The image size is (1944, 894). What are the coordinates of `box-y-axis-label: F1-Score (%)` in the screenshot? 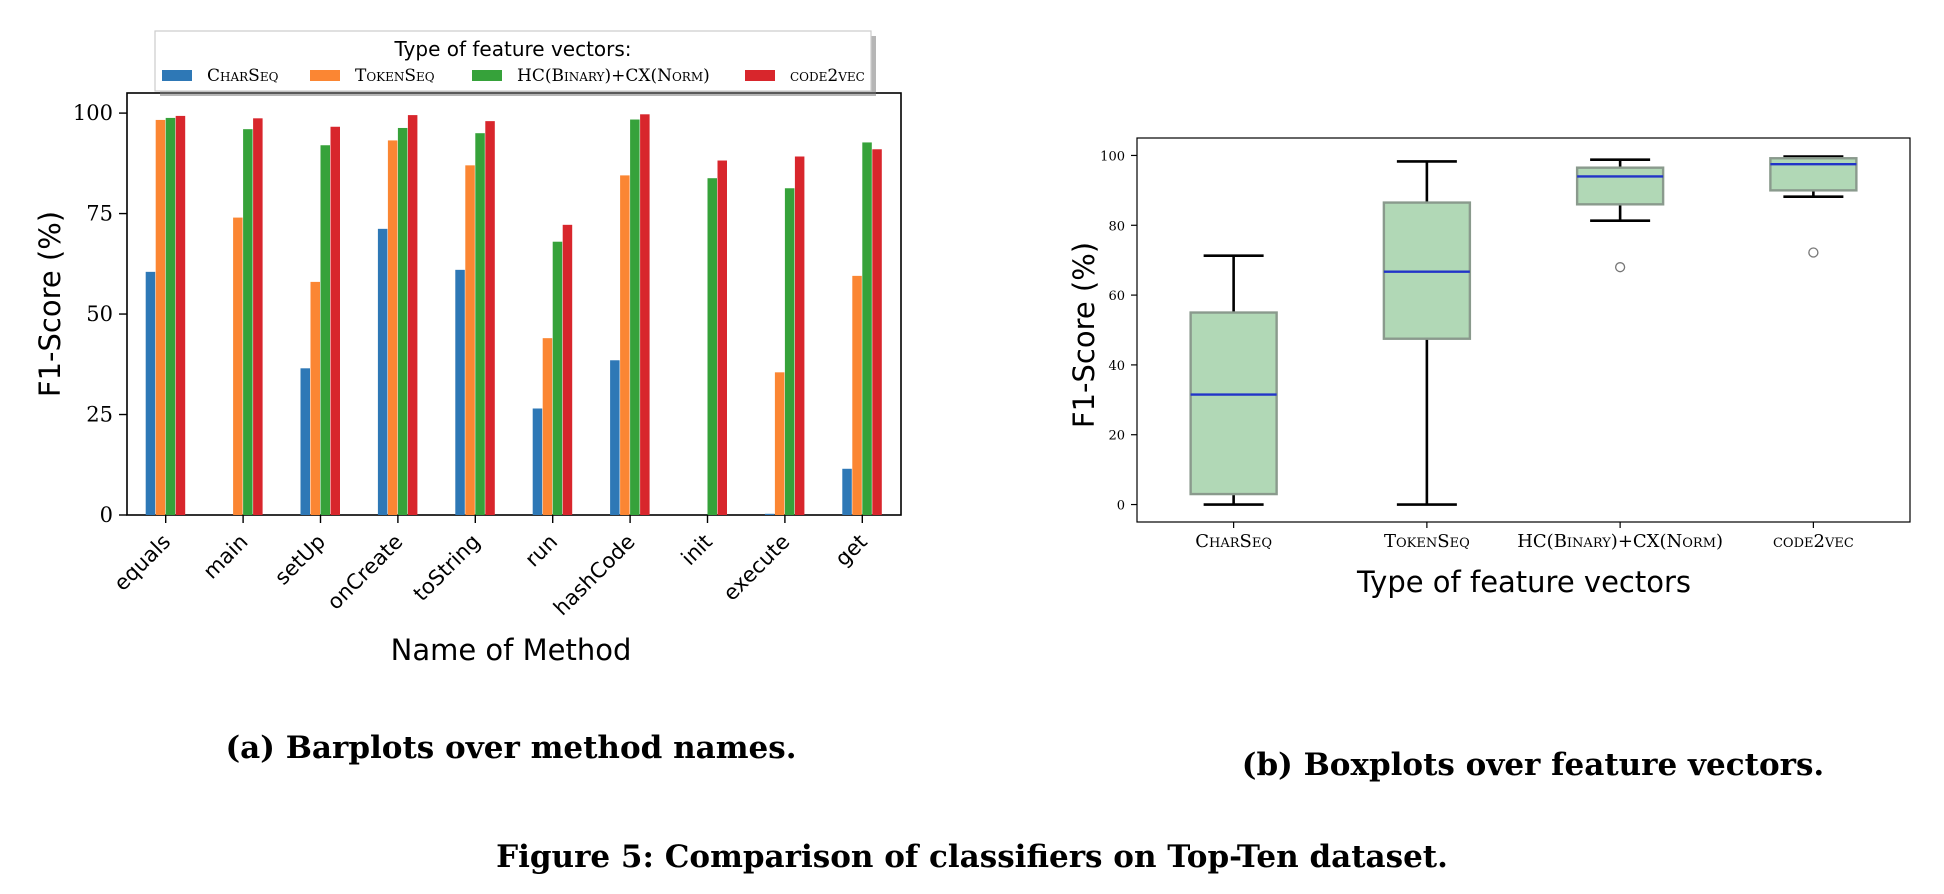 It's located at (1084, 335).